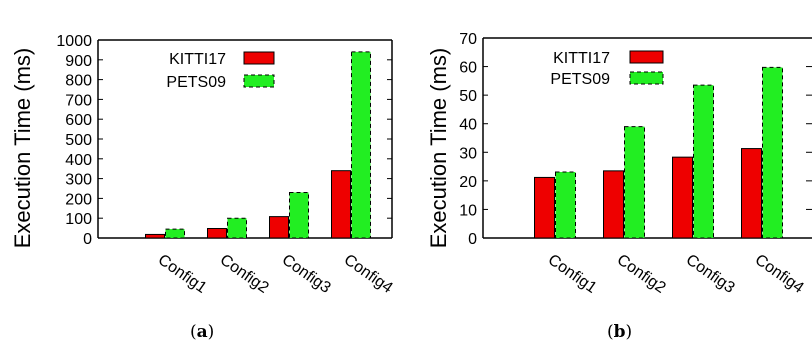 The width and height of the screenshot is (812, 356). Describe the element at coordinates (468, 68) in the screenshot. I see `y-tick-label: 60` at that location.